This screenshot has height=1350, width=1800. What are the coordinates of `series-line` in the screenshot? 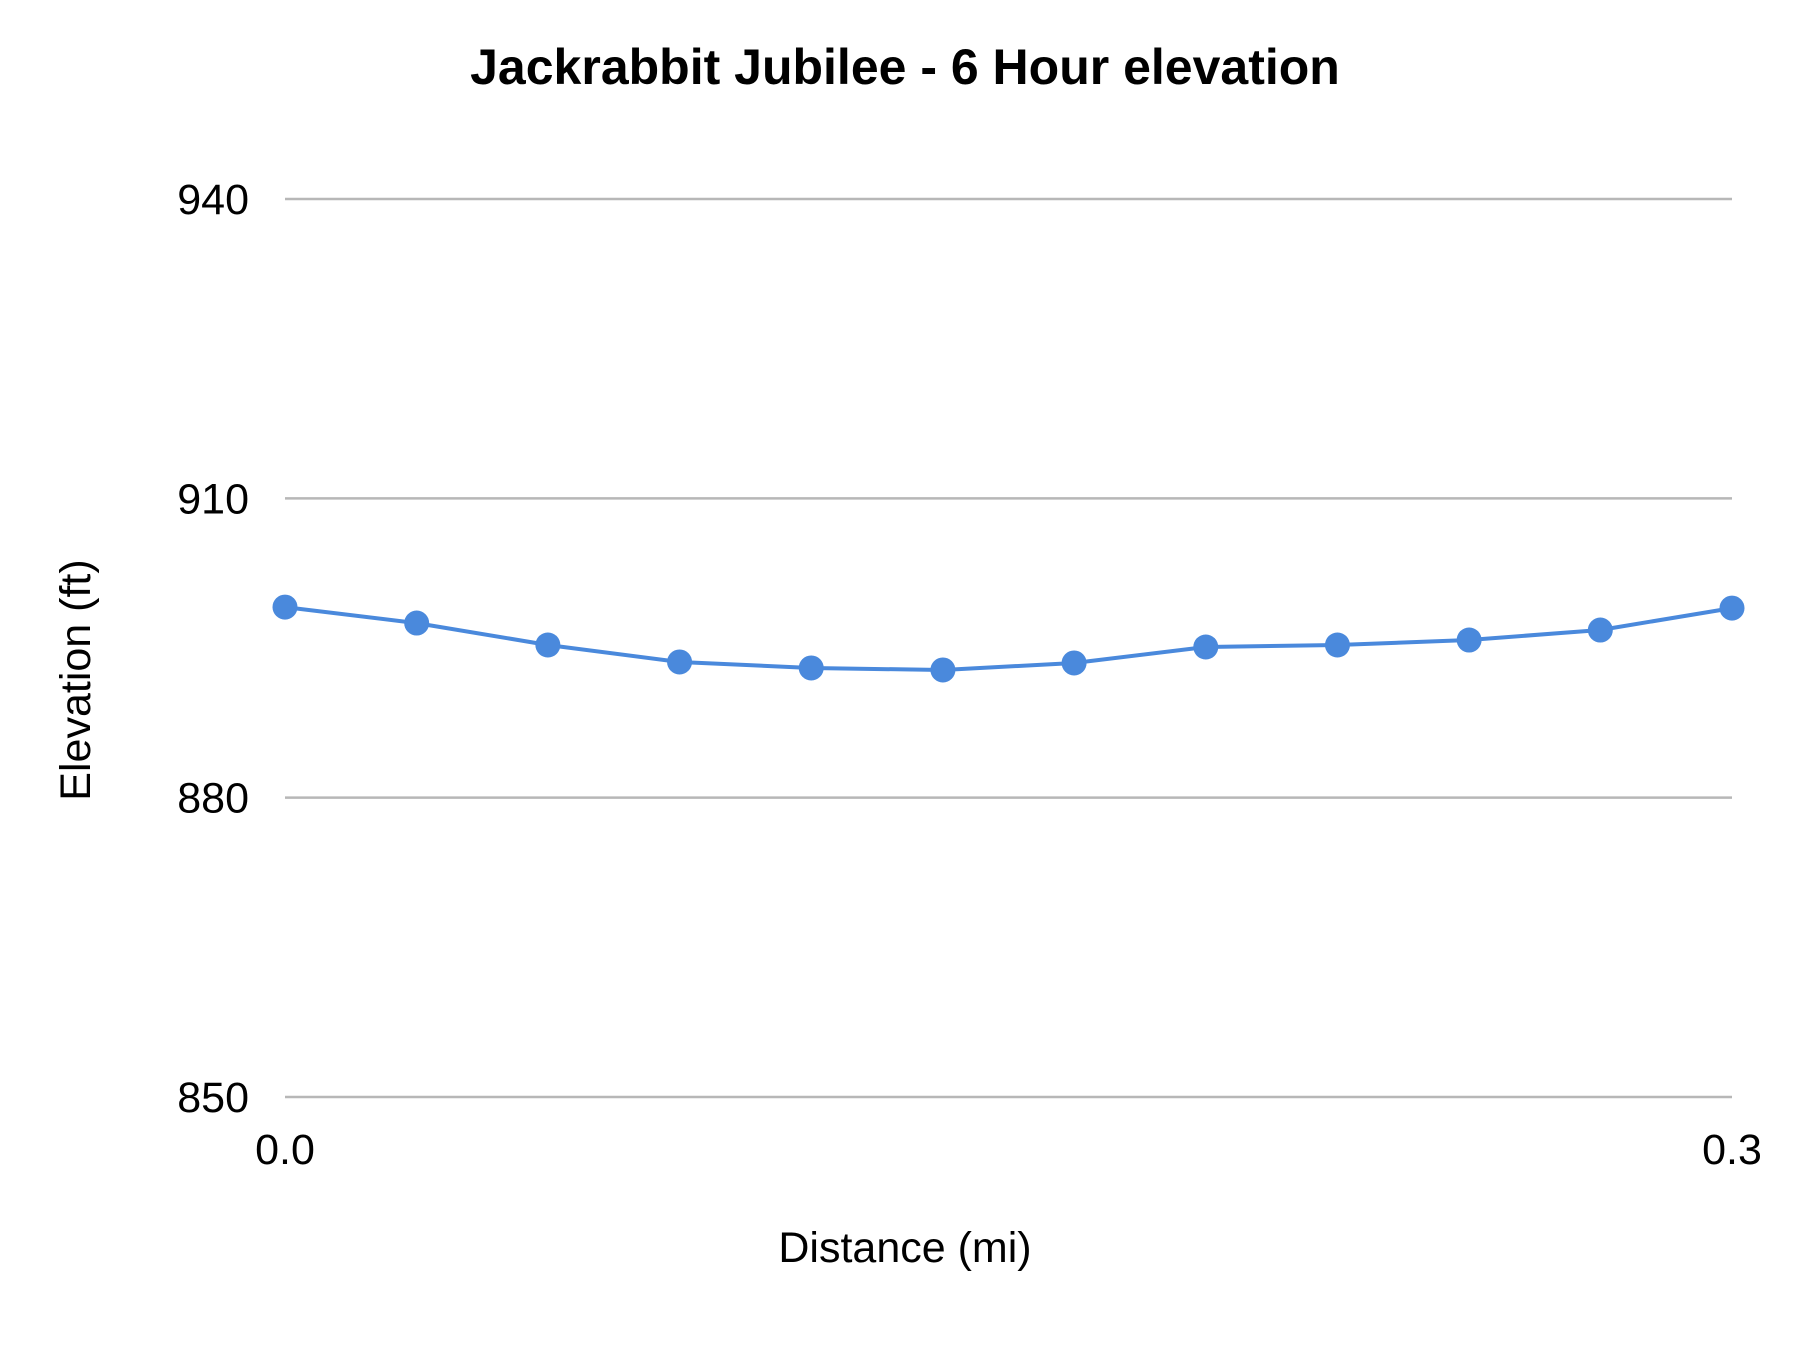 It's located at (1008, 638).